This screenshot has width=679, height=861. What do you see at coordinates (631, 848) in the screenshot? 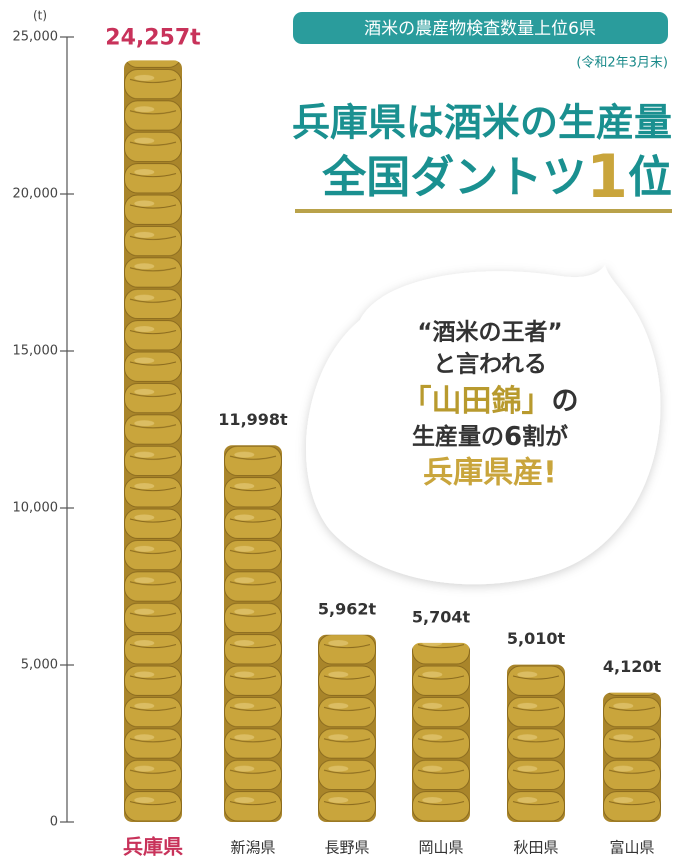
I see `x-tick-label: 富山県` at bounding box center [631, 848].